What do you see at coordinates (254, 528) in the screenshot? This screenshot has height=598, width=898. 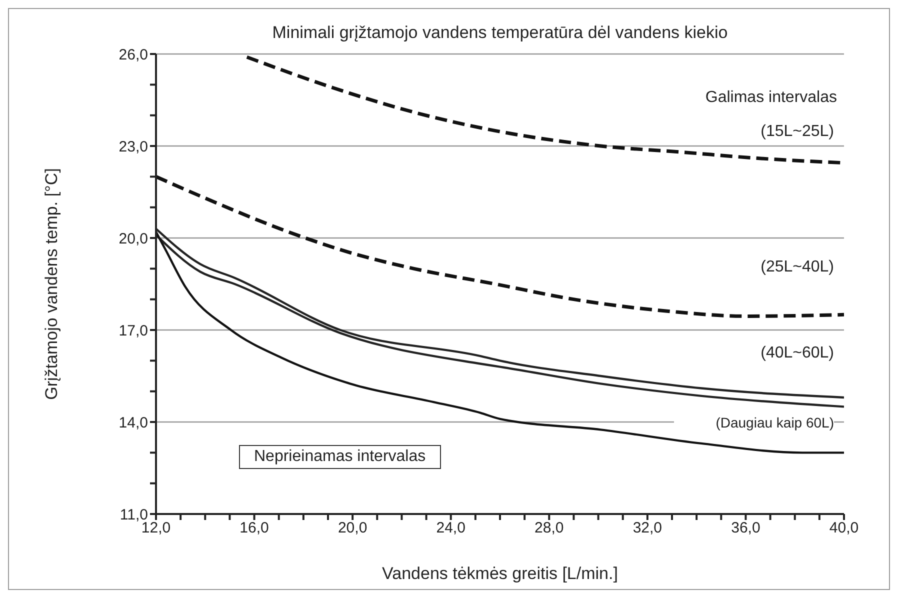 I see `x-tick-label: 16,0` at bounding box center [254, 528].